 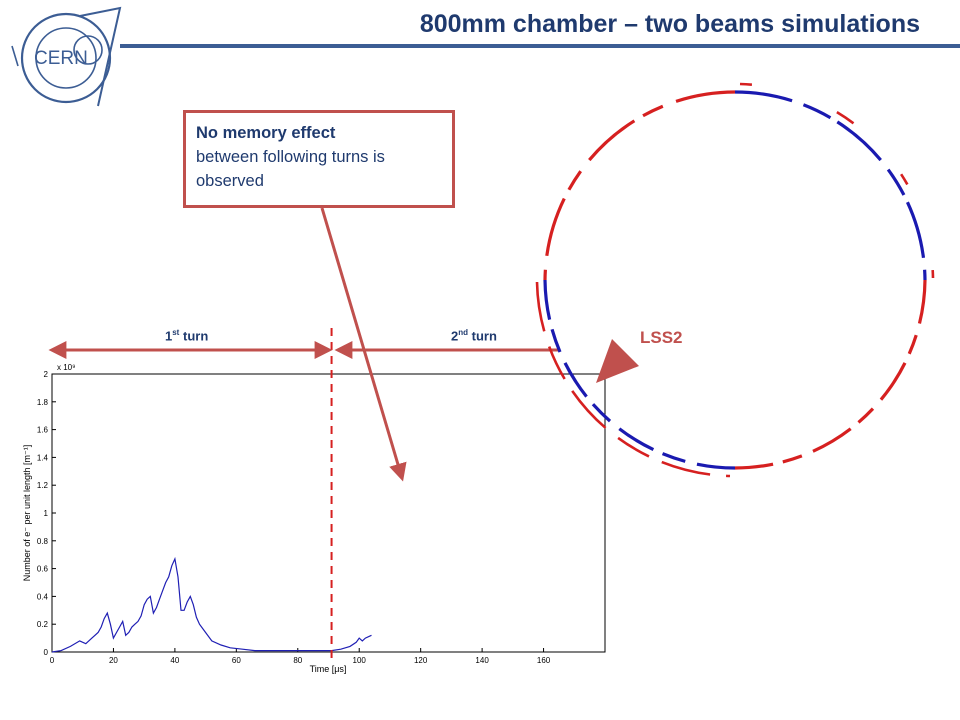 What do you see at coordinates (266, 133) in the screenshot?
I see `callout-bold-text: No memory effect` at bounding box center [266, 133].